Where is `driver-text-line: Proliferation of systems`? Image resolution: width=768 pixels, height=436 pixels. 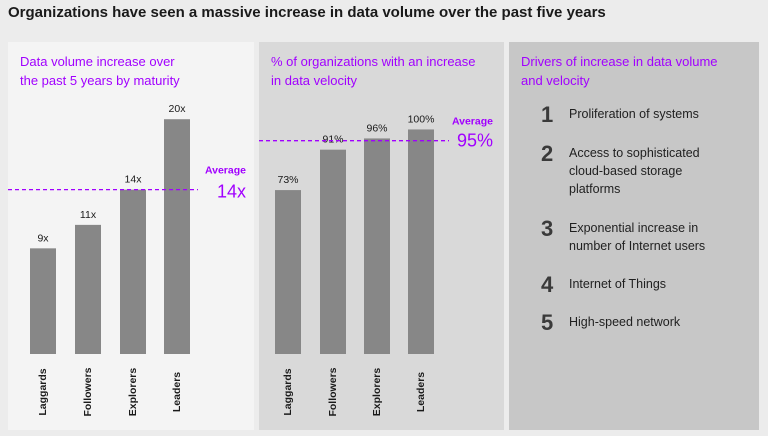 driver-text-line: Proliferation of systems is located at coordinates (634, 114).